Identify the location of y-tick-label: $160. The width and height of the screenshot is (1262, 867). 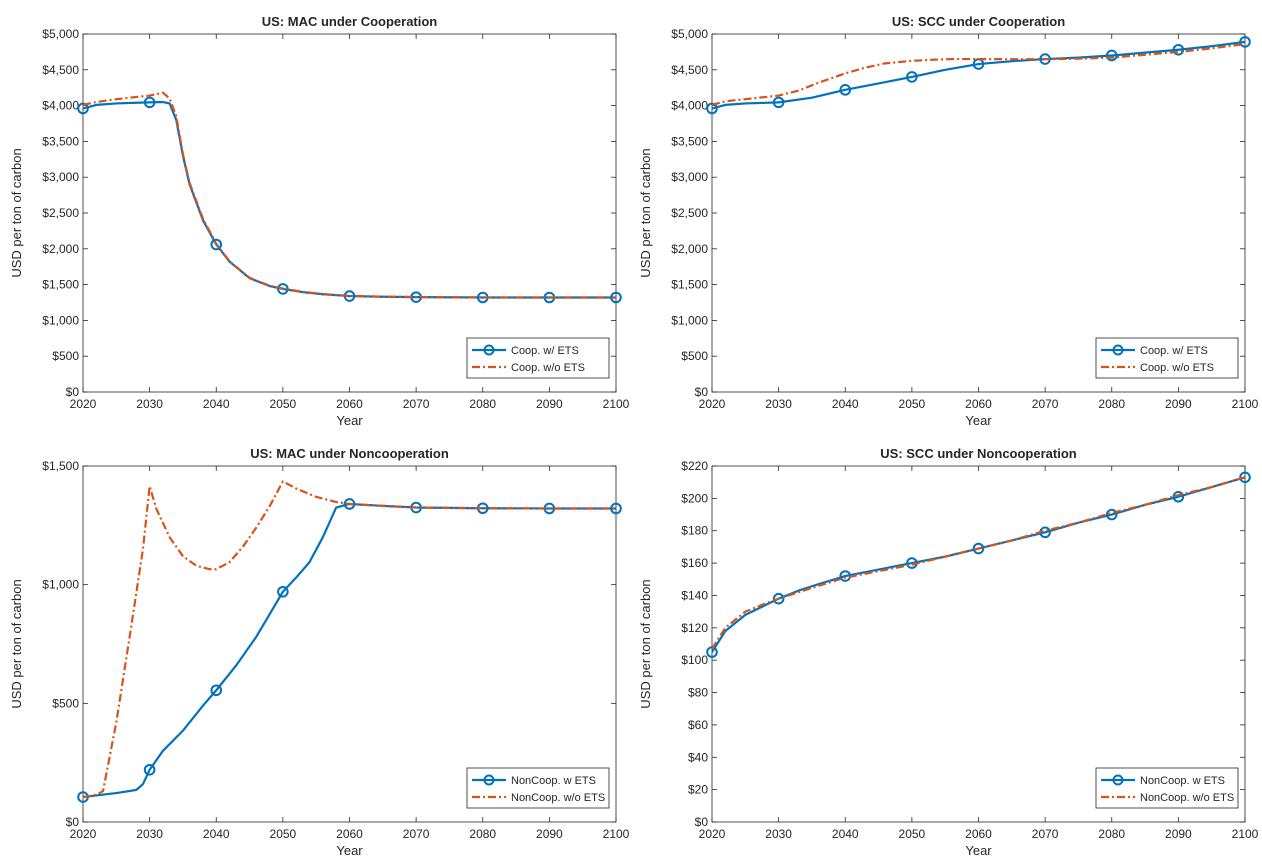
(694, 563).